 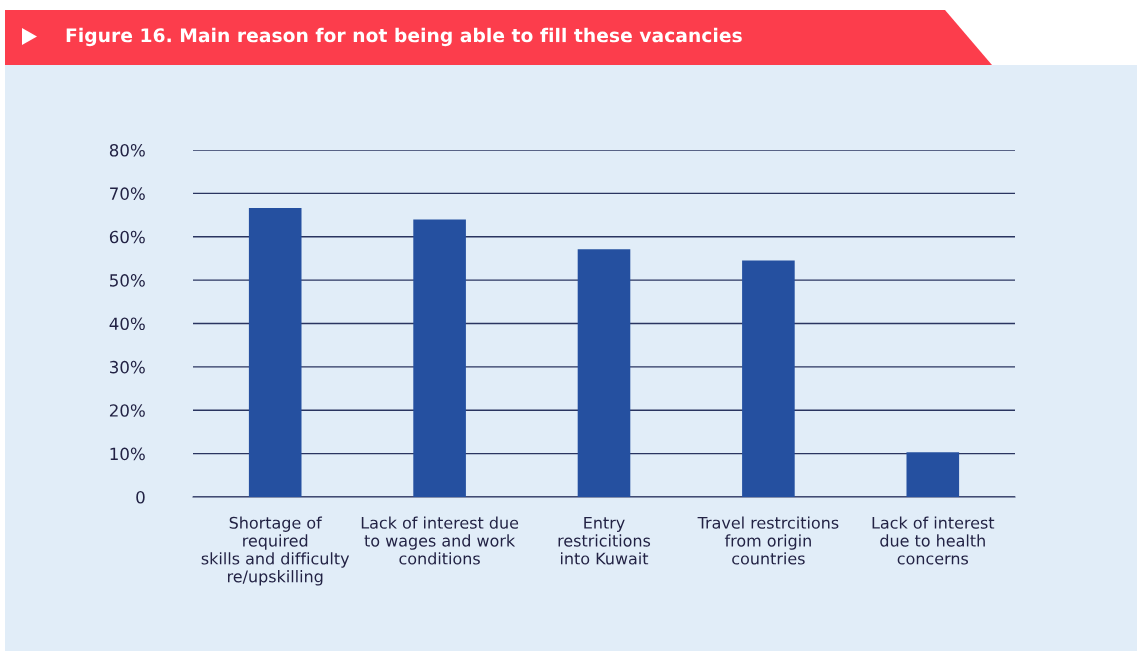 What do you see at coordinates (404, 37) in the screenshot?
I see `chart-title: Figure 16. Main reason for not being able to fill these vacancies` at bounding box center [404, 37].